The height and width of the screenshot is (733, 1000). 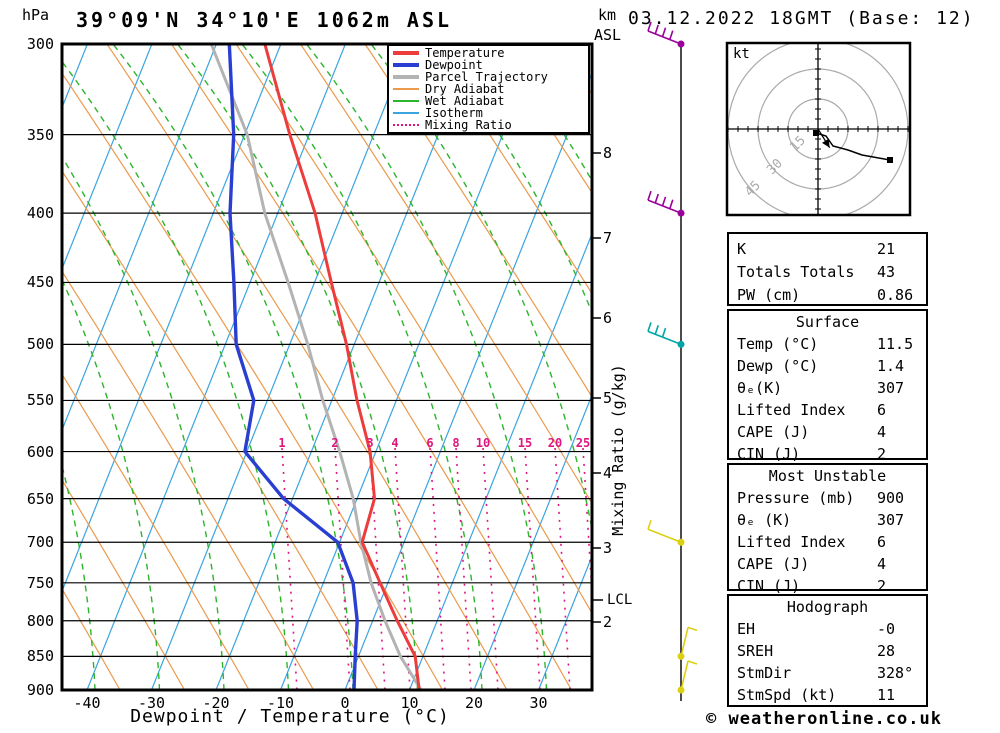 What do you see at coordinates (608, 153) in the screenshot?
I see `km-tick-label: 8` at bounding box center [608, 153].